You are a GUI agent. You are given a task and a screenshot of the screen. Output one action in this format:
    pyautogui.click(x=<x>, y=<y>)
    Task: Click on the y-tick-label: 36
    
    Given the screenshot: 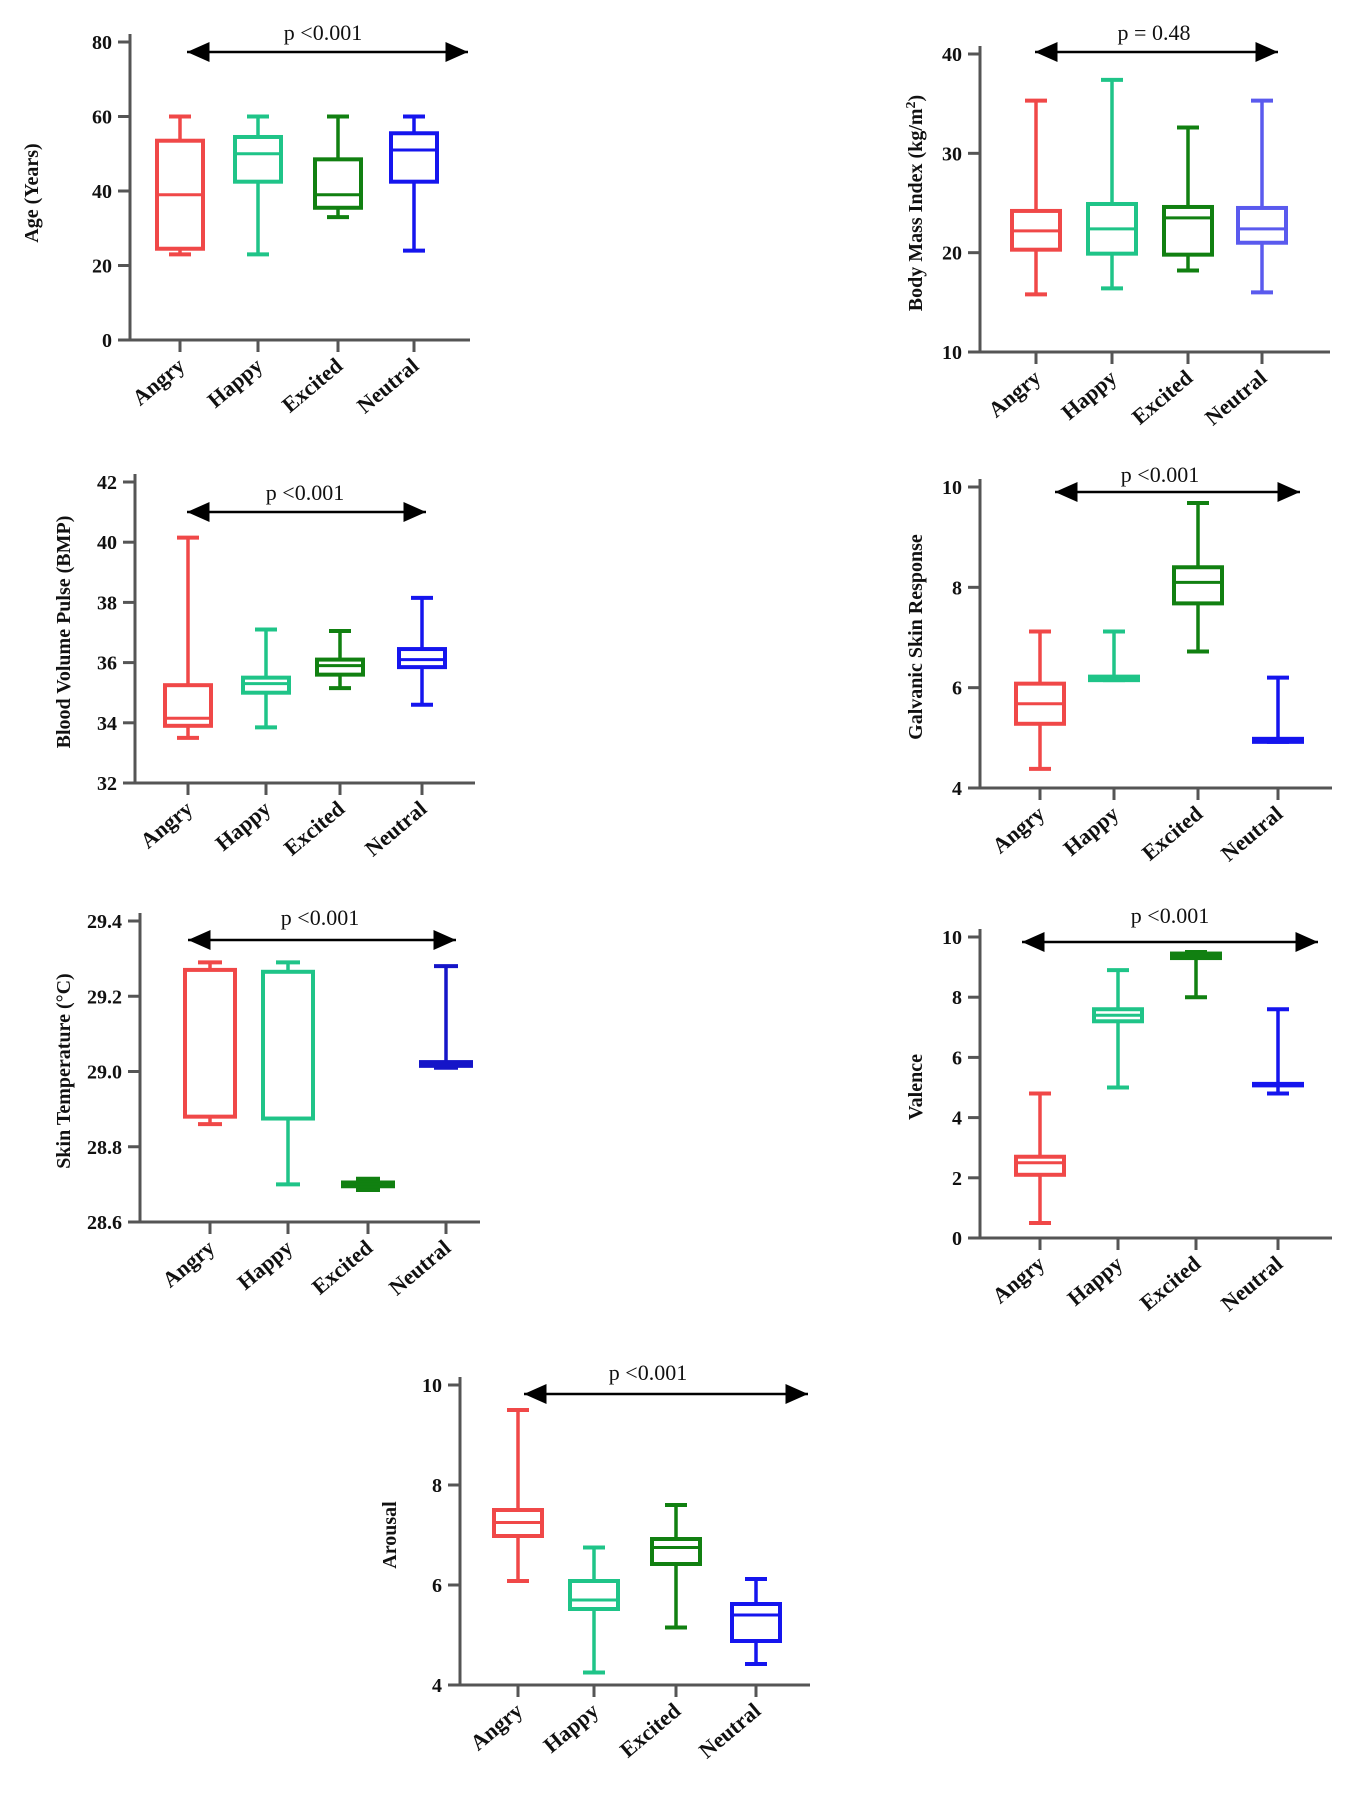 What is the action you would take?
    pyautogui.click(x=107, y=664)
    